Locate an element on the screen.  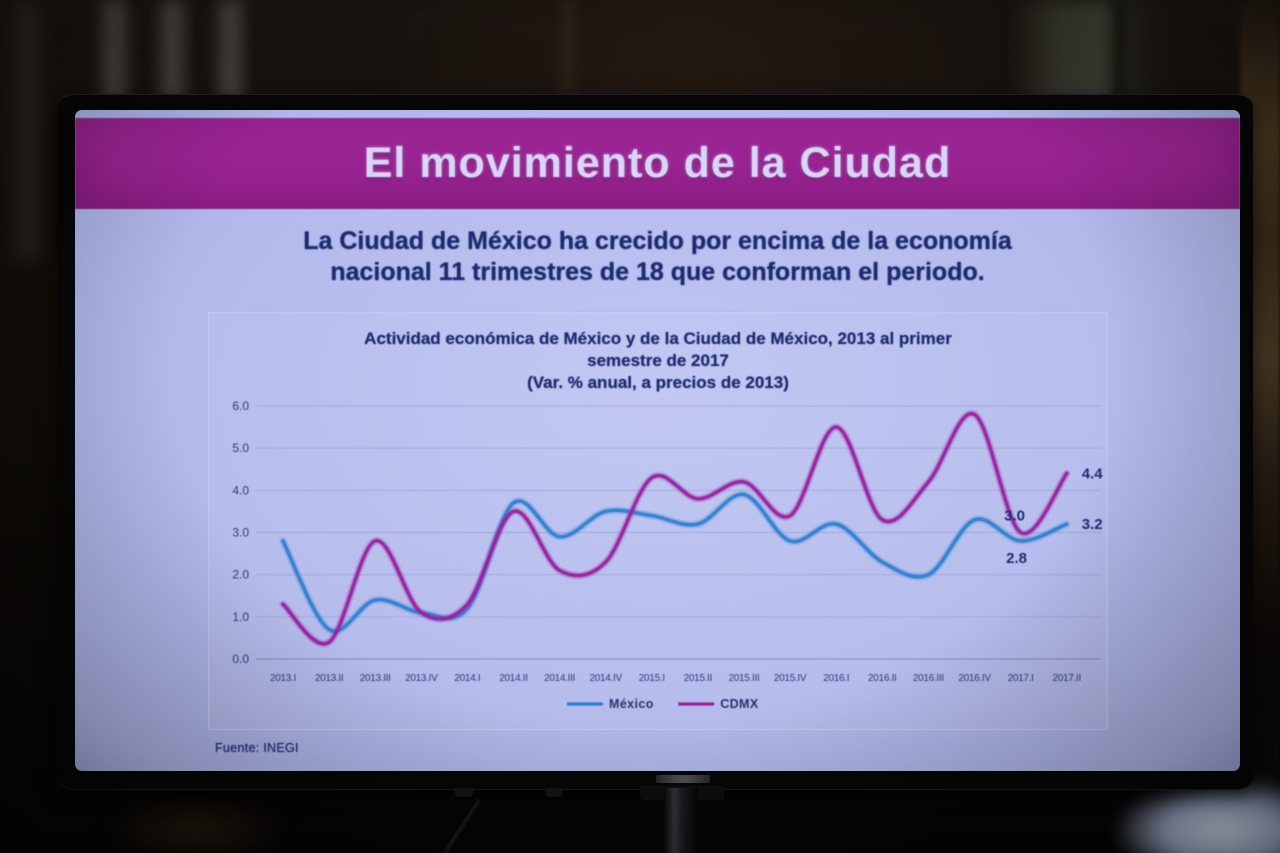
series-line-glow-mexico is located at coordinates (675, 562).